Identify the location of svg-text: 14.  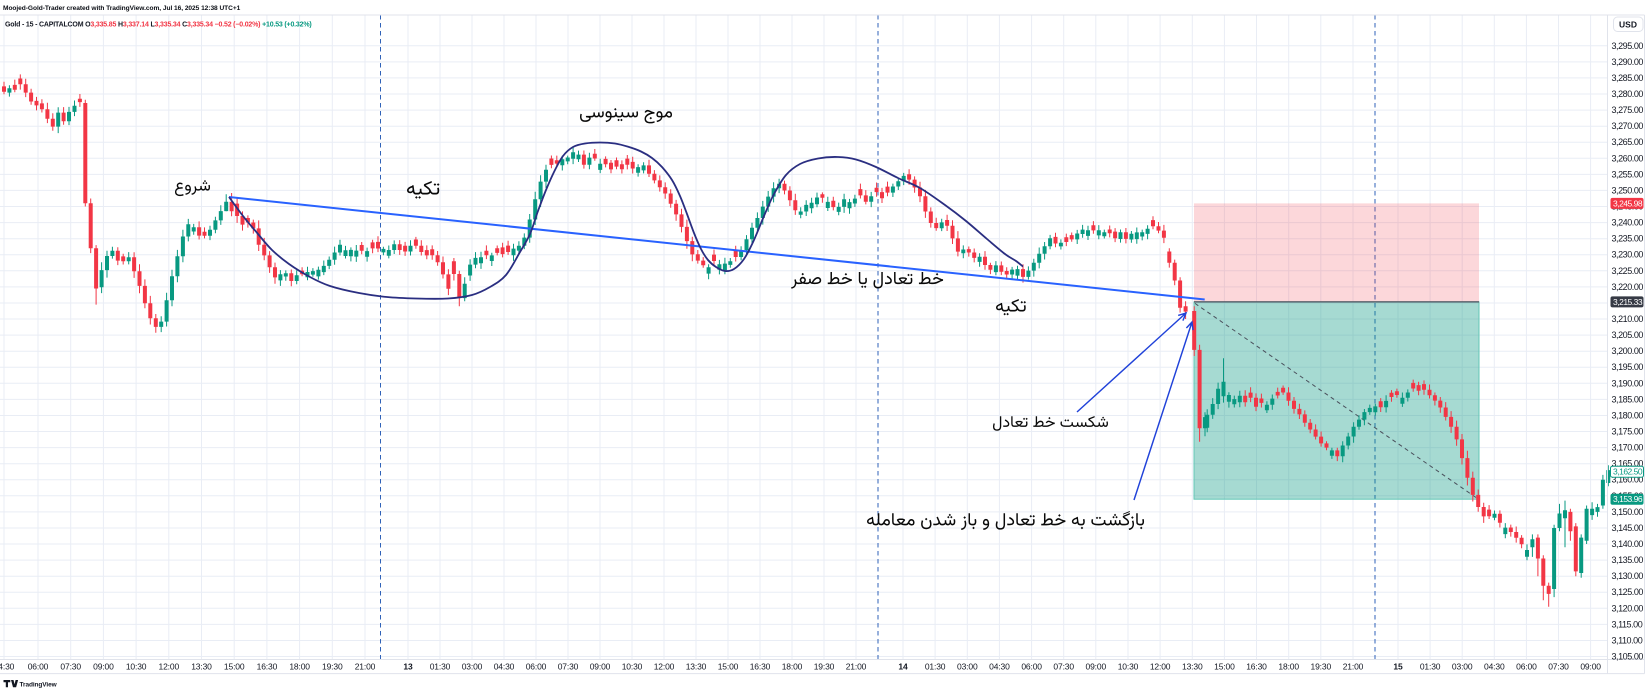
(903, 667).